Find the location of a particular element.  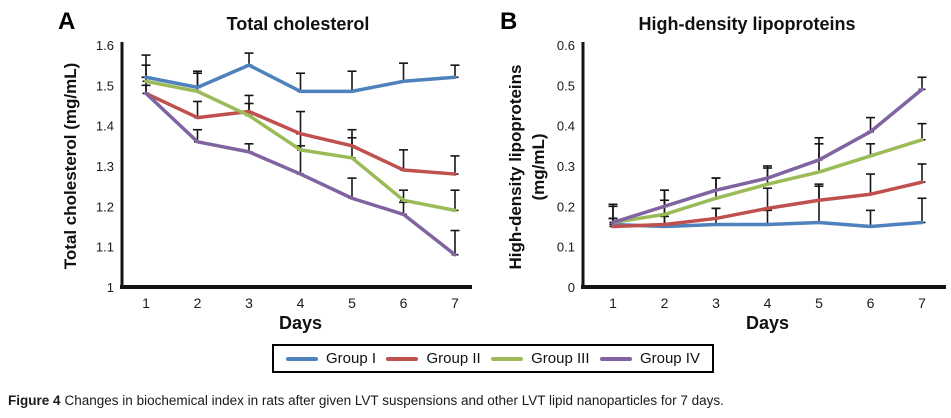

legend-item-label: Group III is located at coordinates (560, 358).